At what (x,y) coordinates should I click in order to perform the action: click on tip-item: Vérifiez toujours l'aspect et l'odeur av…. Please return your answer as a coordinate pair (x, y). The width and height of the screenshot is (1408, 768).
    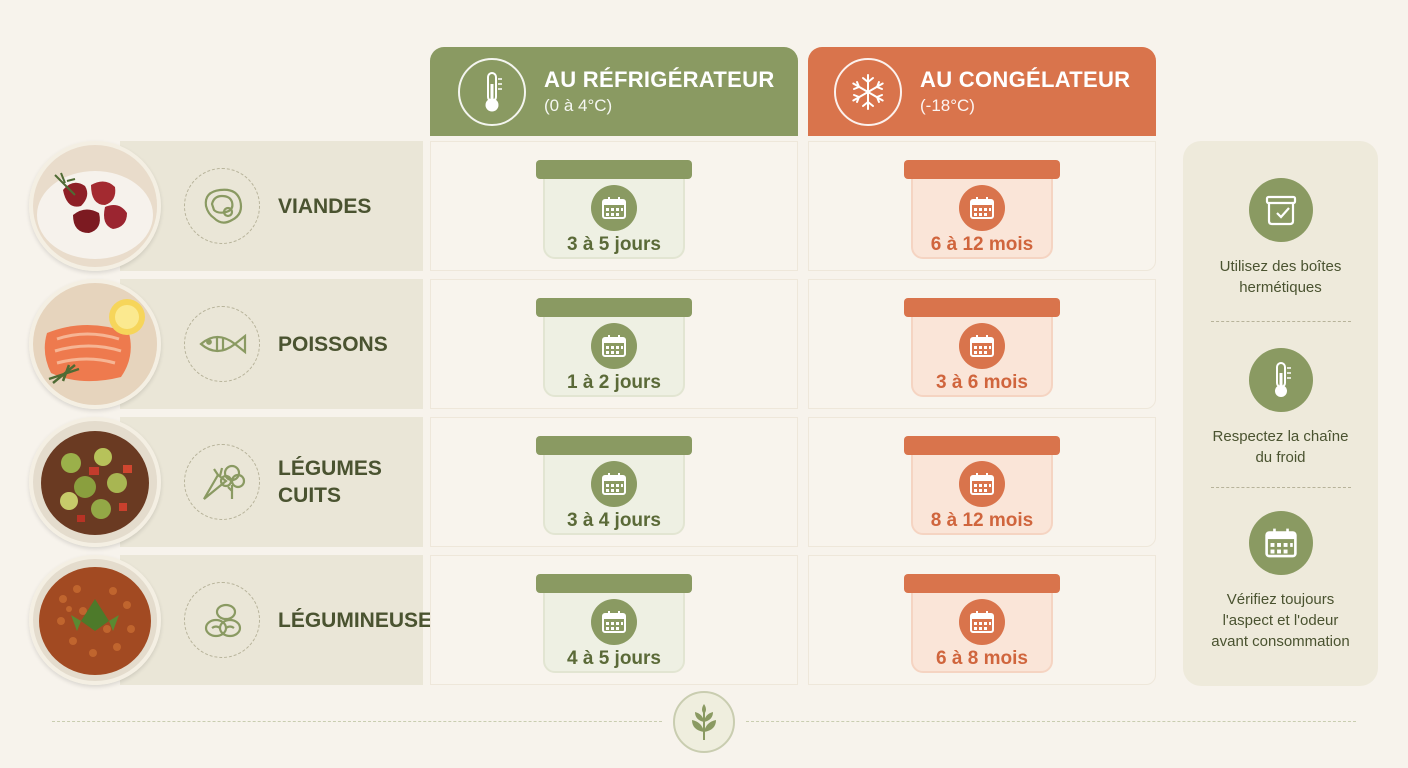
    Looking at the image, I should click on (1280, 581).